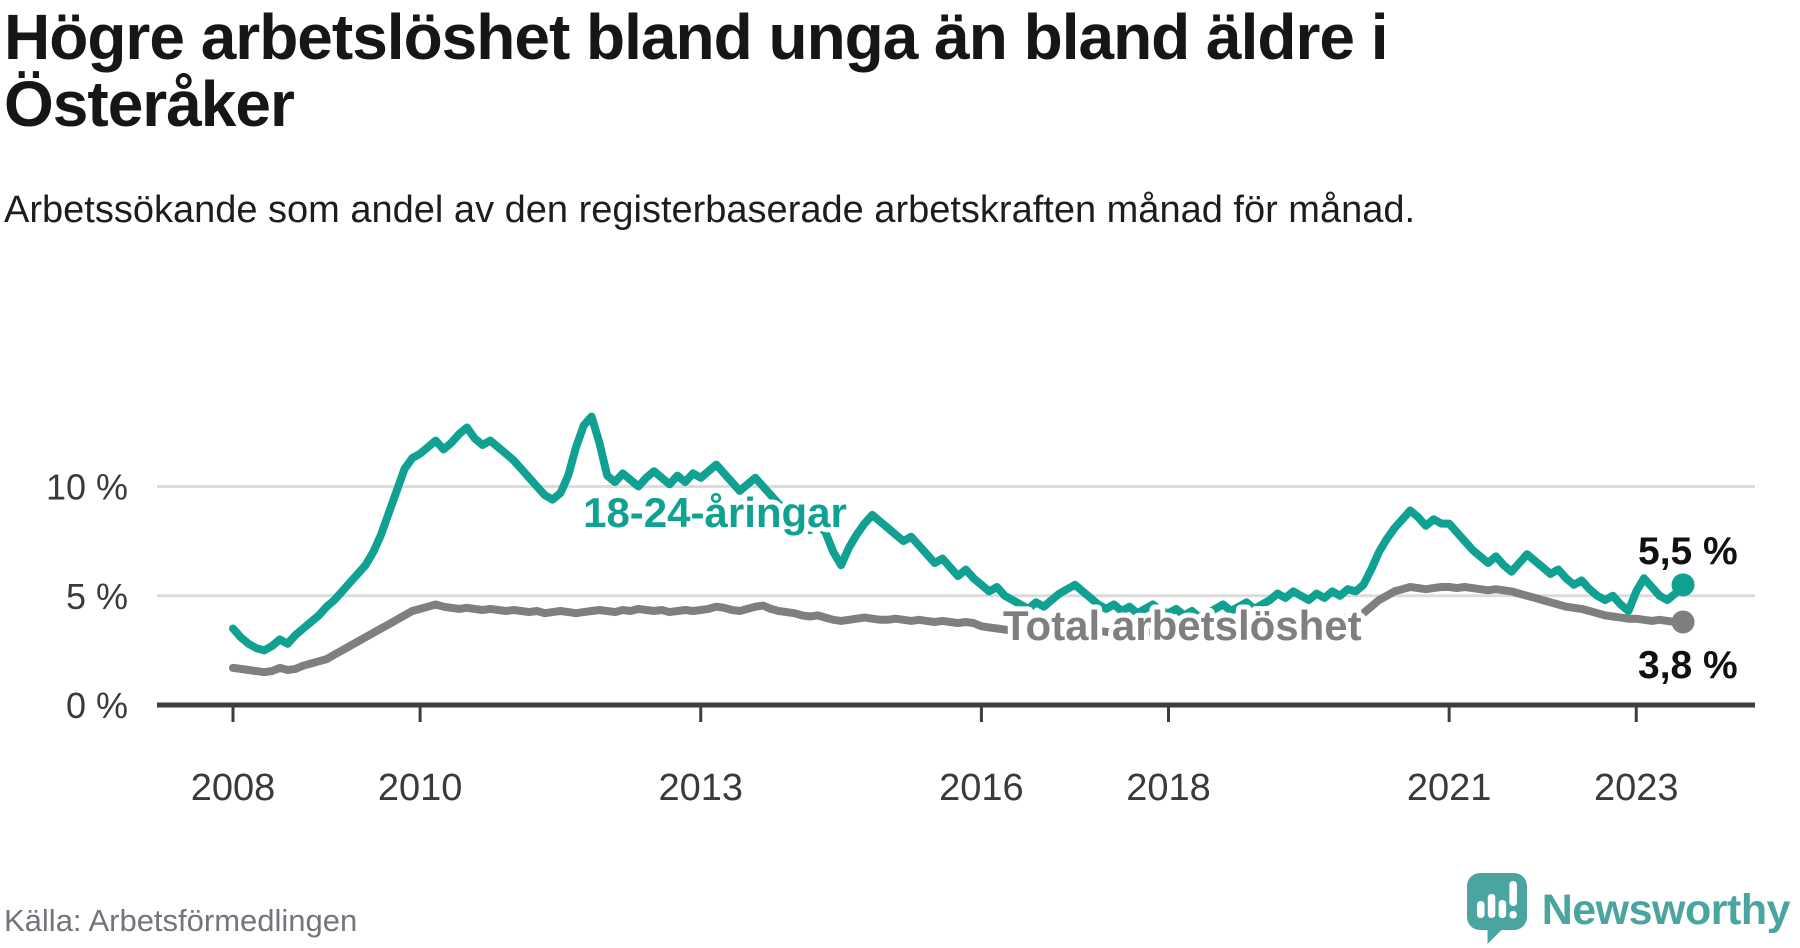 The height and width of the screenshot is (948, 1800). Describe the element at coordinates (233, 788) in the screenshot. I see `x-tick-label: 2008` at that location.